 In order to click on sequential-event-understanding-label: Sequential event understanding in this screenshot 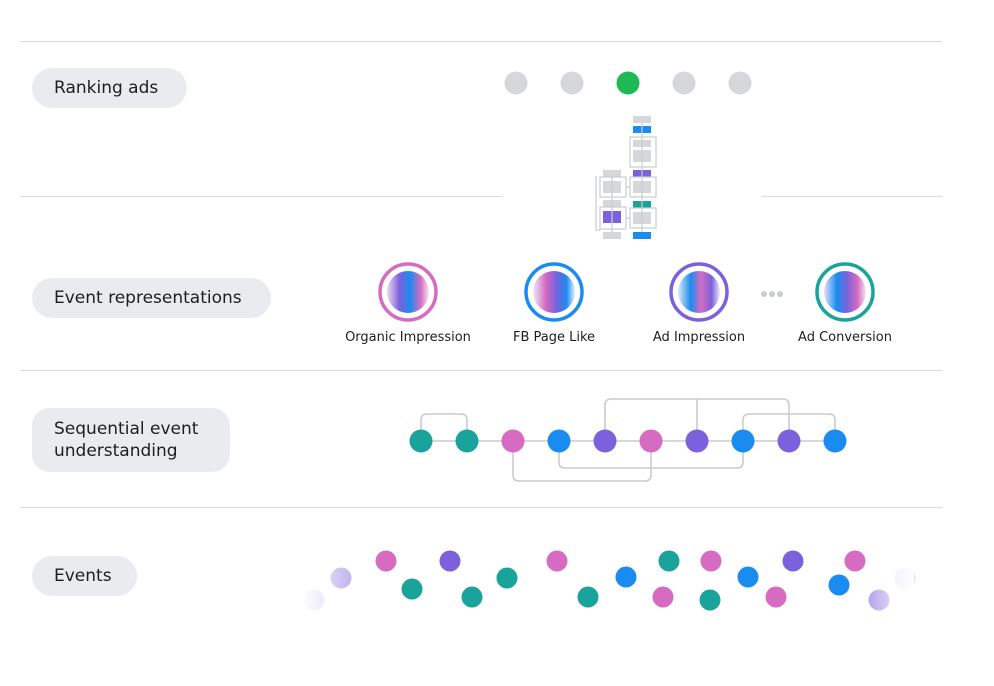, I will do `click(131, 440)`.